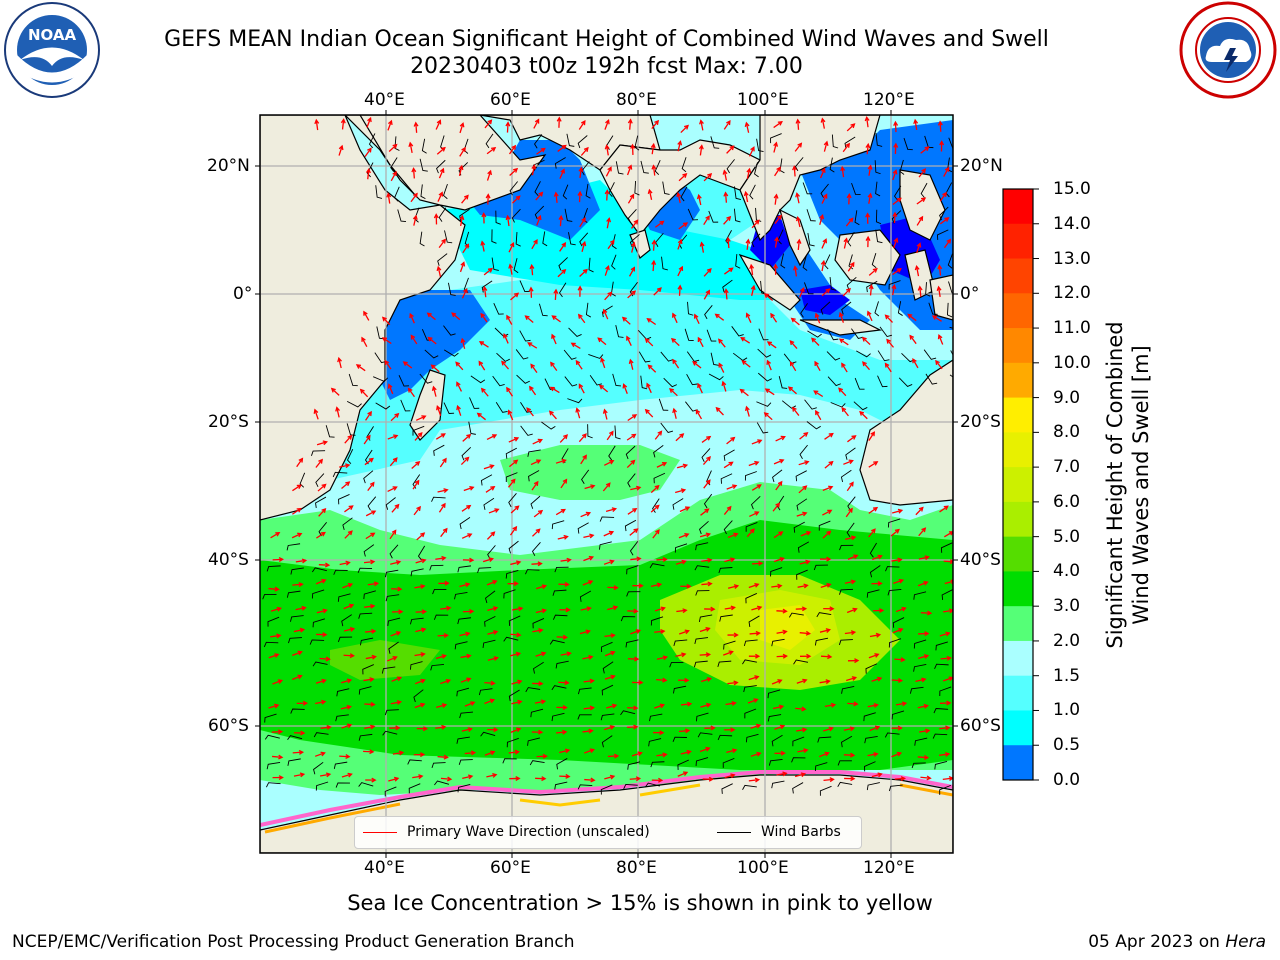 This screenshot has height=960, width=1280. I want to click on colorbar-tick-label: 0.0, so click(1067, 780).